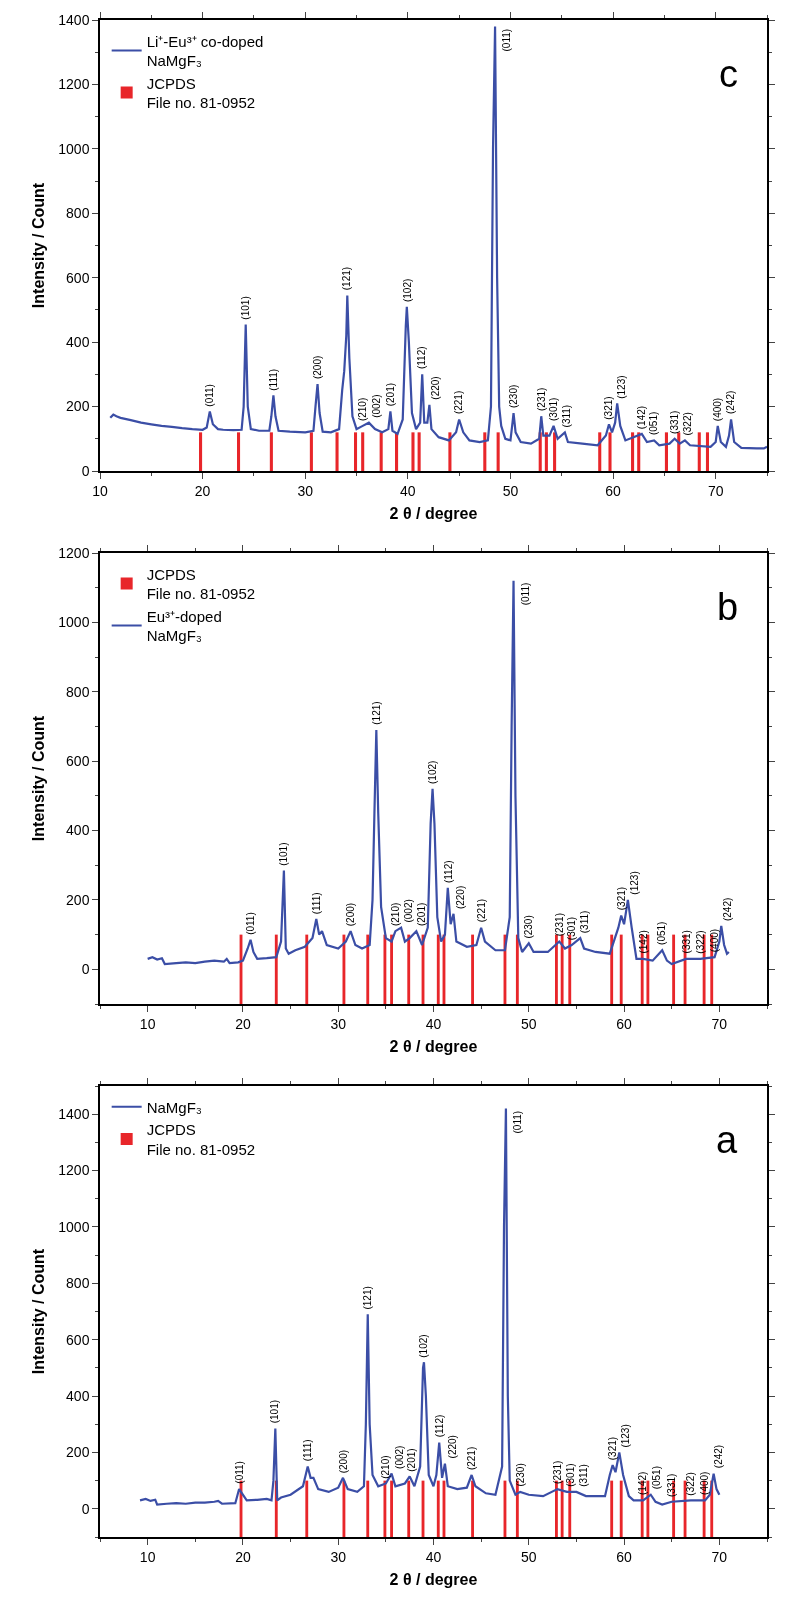 The height and width of the screenshot is (1599, 785). I want to click on annotation: (230), so click(520, 1475).